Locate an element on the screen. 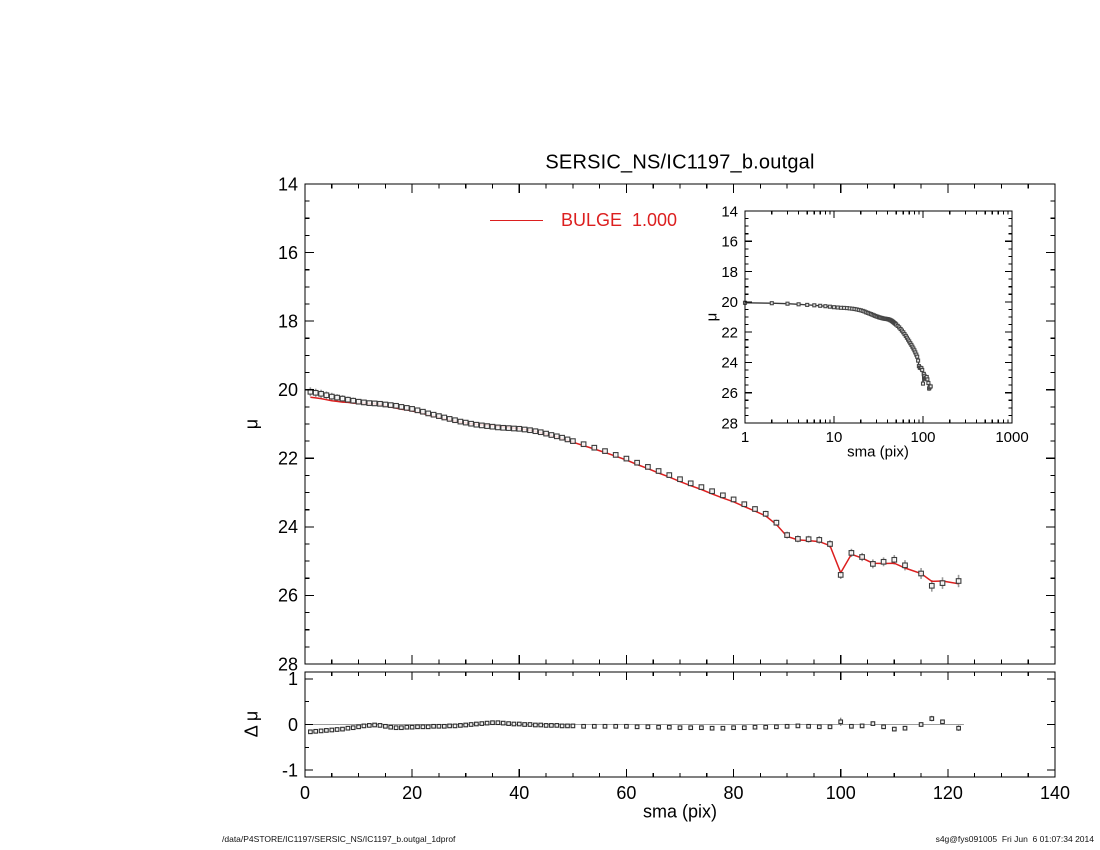 Image resolution: width=1100 pixels, height=850 pixels. legend: BULGE 1.000 is located at coordinates (584, 219).